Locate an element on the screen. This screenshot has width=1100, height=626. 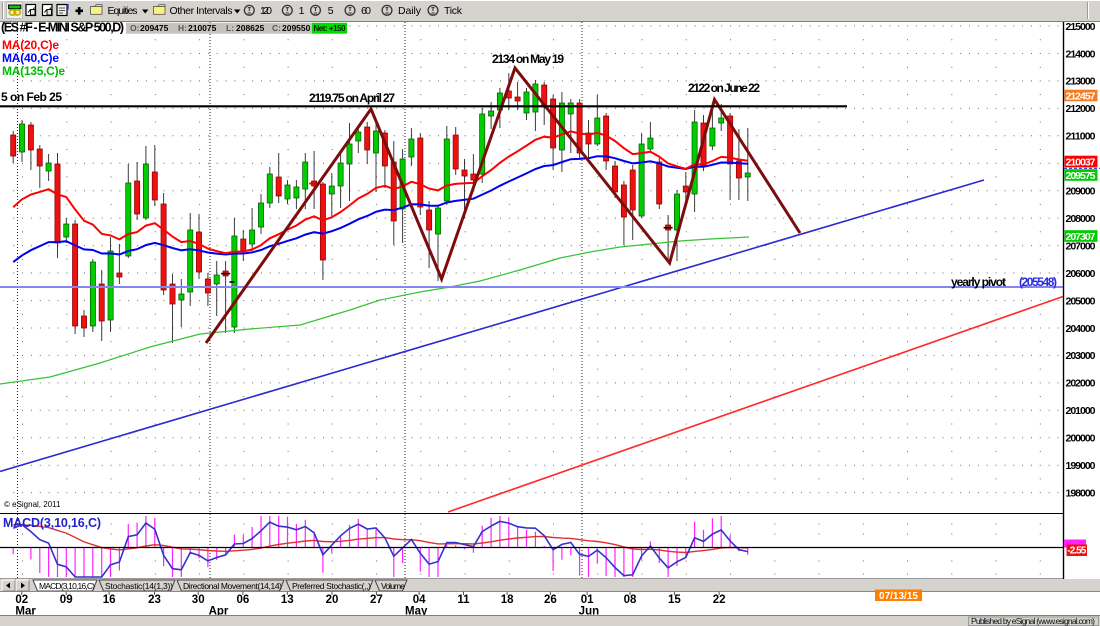
svg-text: 207000 is located at coordinates (1081, 246).